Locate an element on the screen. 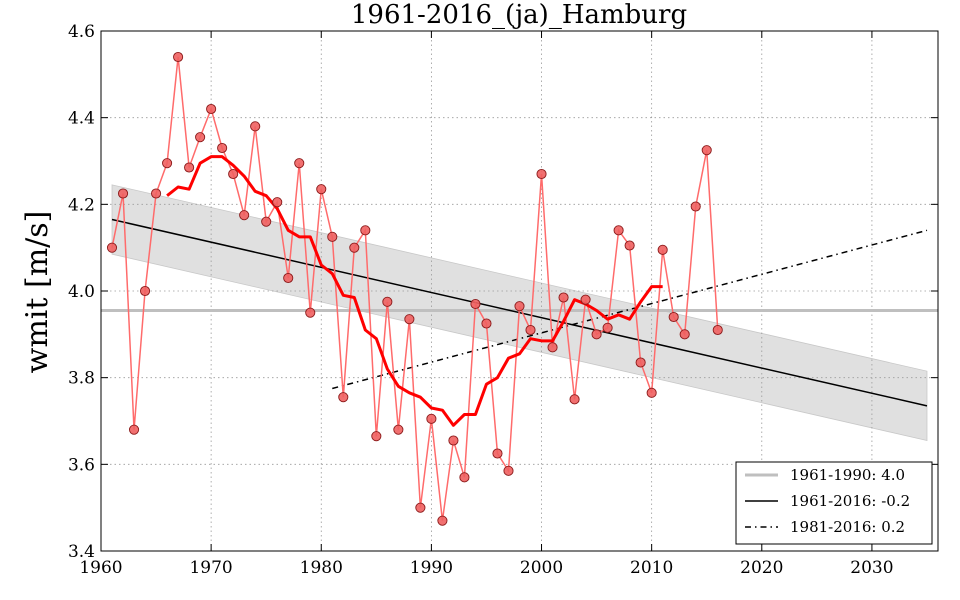 The width and height of the screenshot is (960, 600). x-tick-label: 2000 is located at coordinates (541, 568).